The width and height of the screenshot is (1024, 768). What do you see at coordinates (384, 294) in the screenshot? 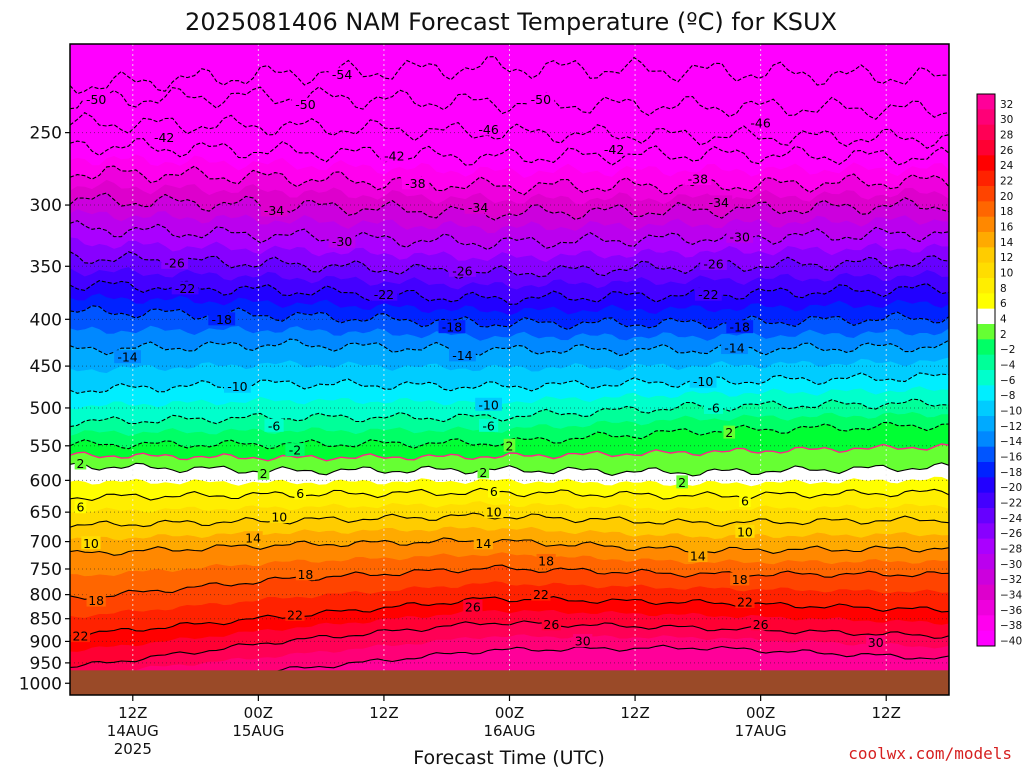
I see `contour-label: -22` at bounding box center [384, 294].